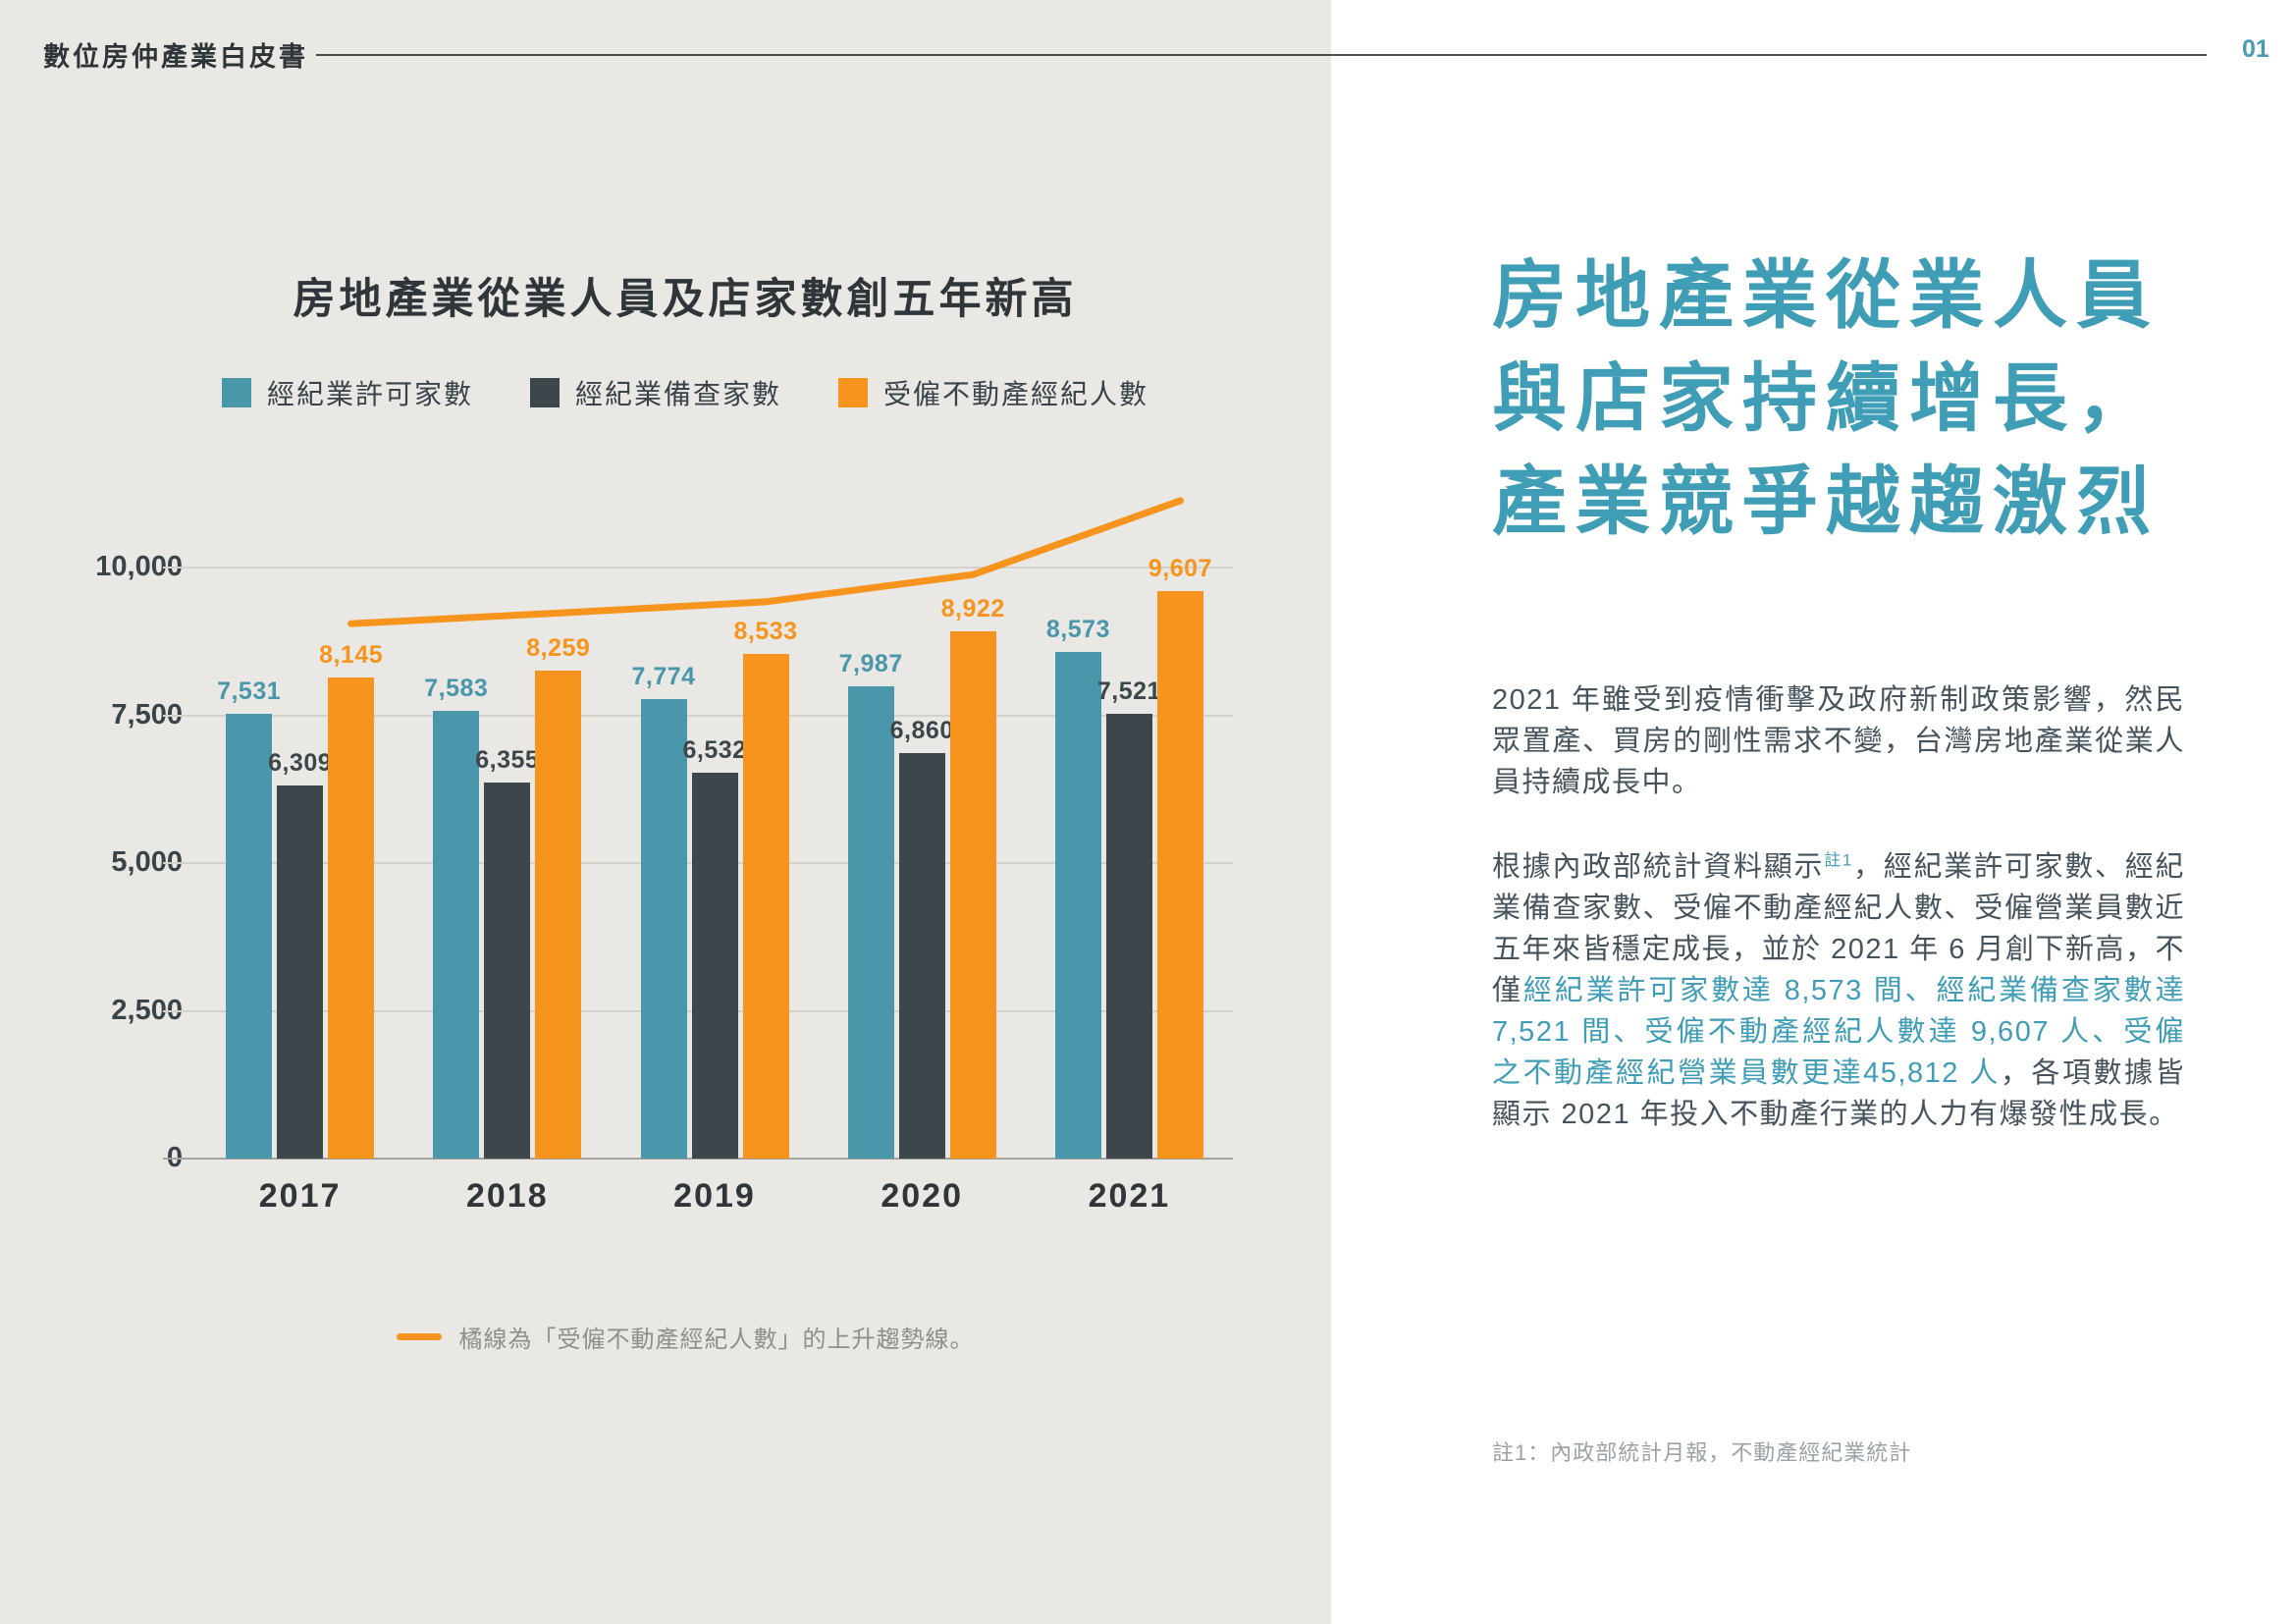  I want to click on bar-value-label: 8,259, so click(558, 647).